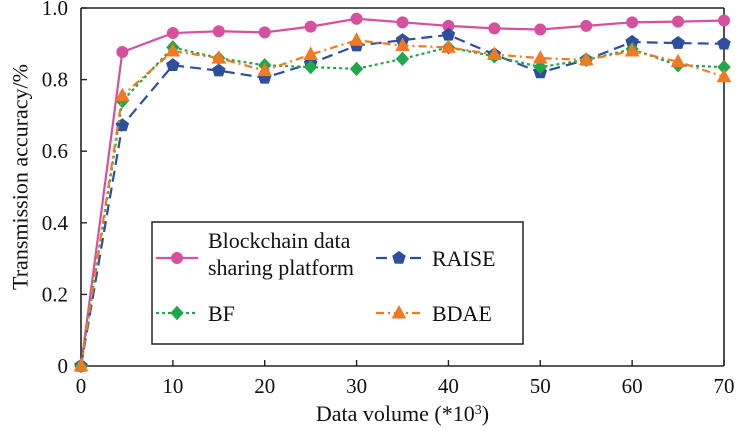  I want to click on x-tick-label: 10, so click(172, 386).